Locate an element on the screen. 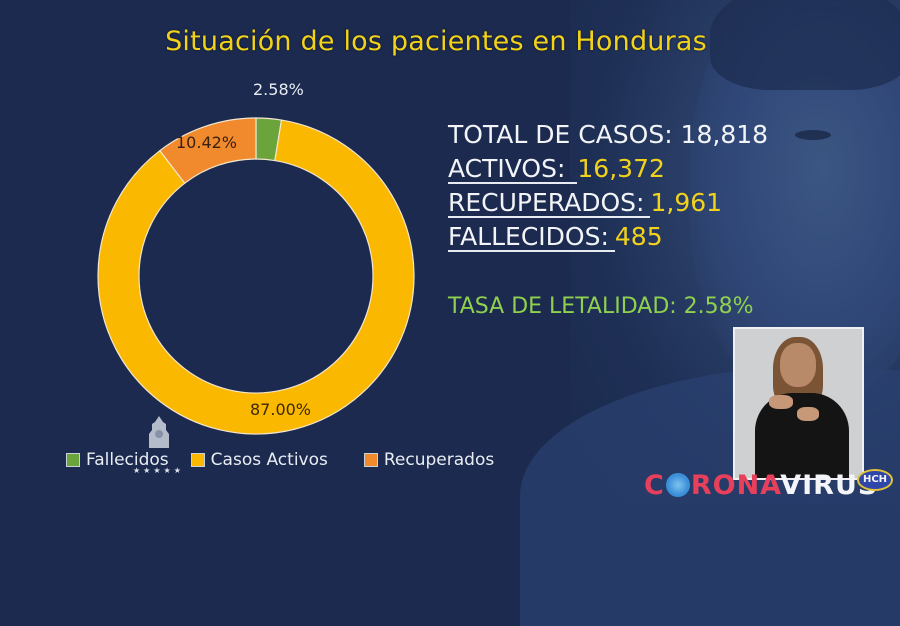 This screenshot has width=900, height=626. stat-recuperados: RECUPERADOS: 1,961 is located at coordinates (585, 203).